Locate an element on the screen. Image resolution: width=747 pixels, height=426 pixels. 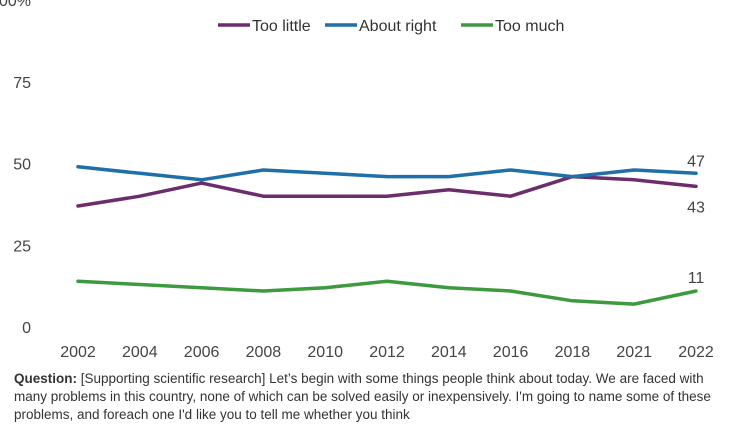
legend: Too little About right Too much is located at coordinates (391, 26).